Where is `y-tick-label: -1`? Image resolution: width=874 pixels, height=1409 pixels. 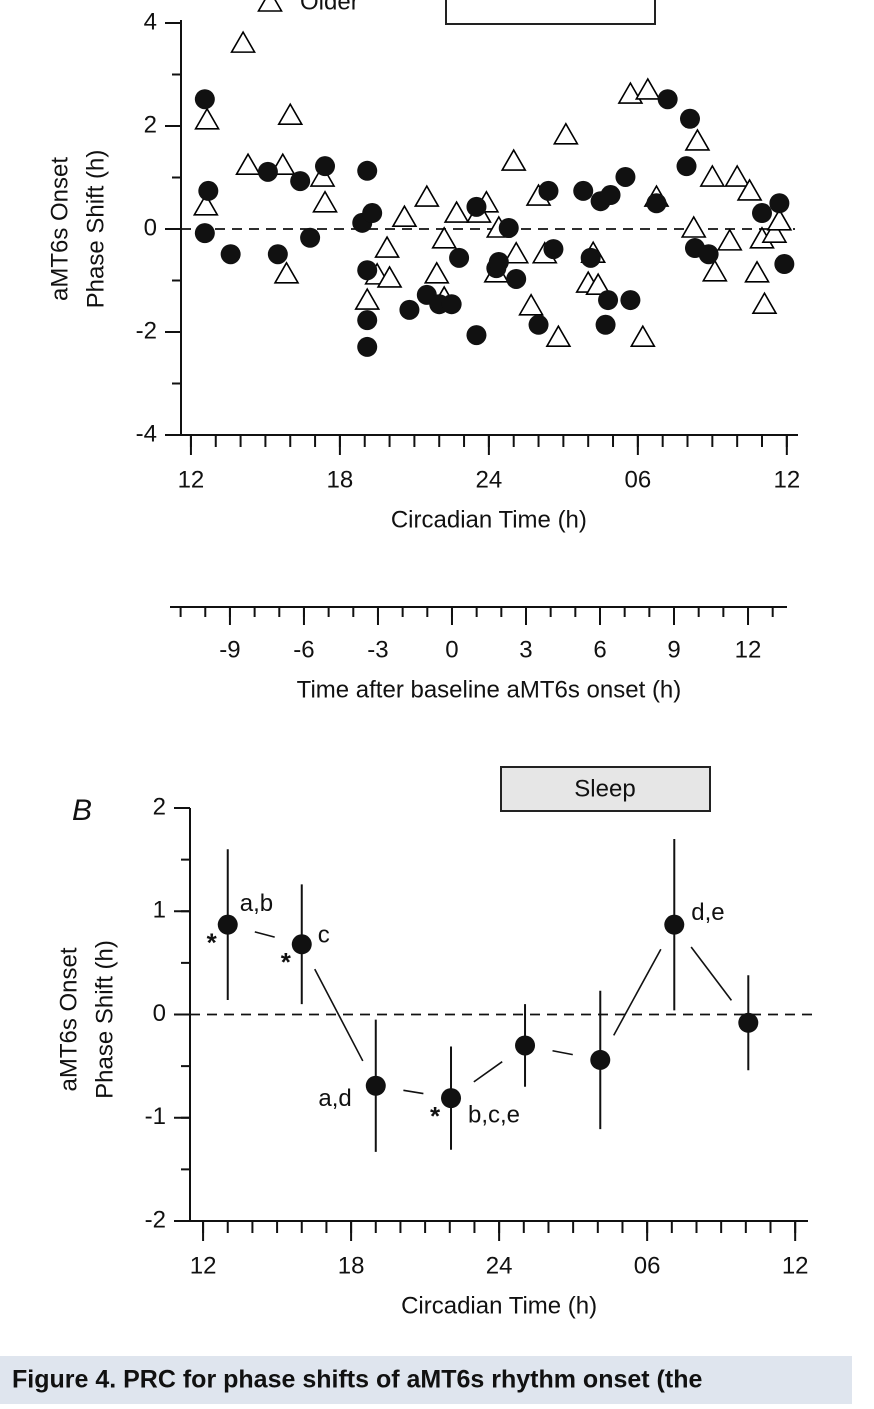 y-tick-label: -1 is located at coordinates (155, 1116).